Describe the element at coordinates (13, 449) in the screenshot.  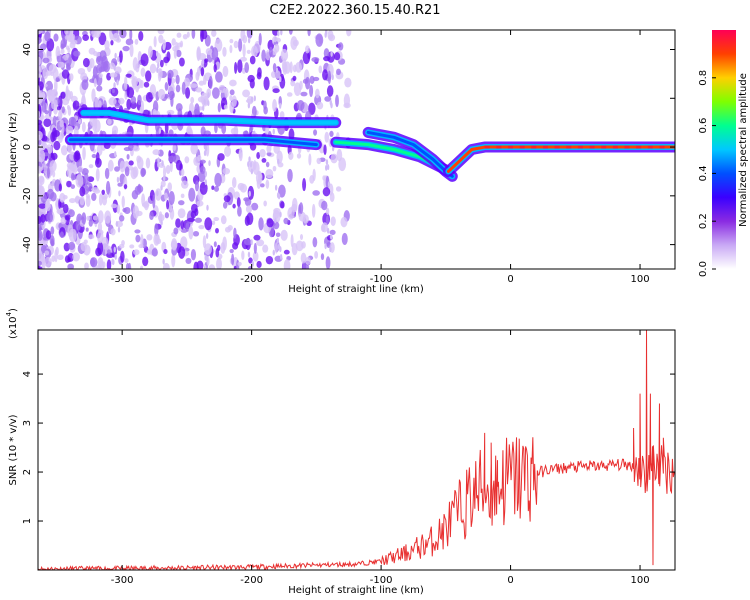
I see `snr-y-label: SNR (10 * v/v)` at that location.